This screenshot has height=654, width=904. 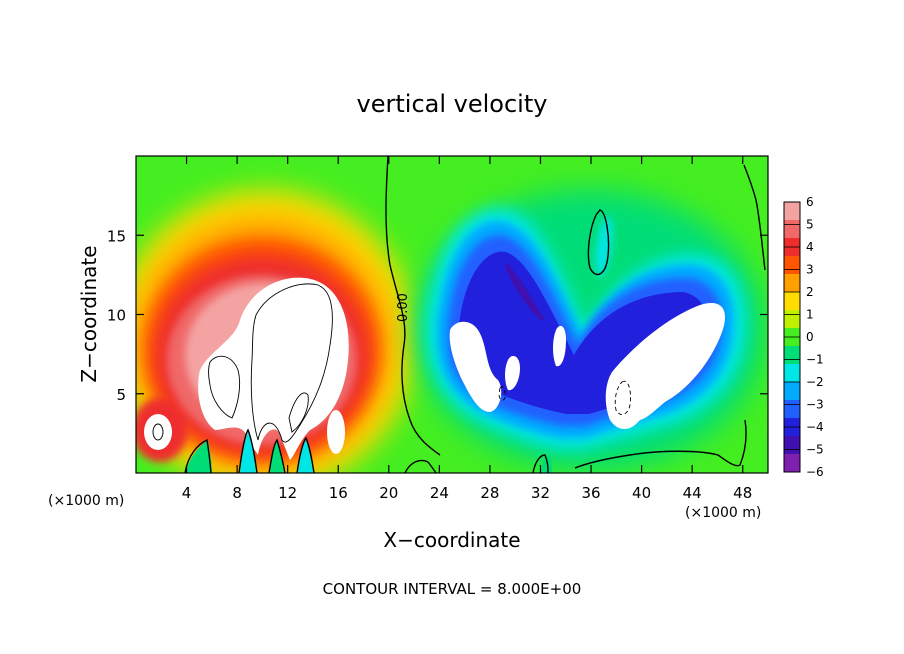 I want to click on x-axis-unit-right: (×1000 m), so click(x=723, y=513).